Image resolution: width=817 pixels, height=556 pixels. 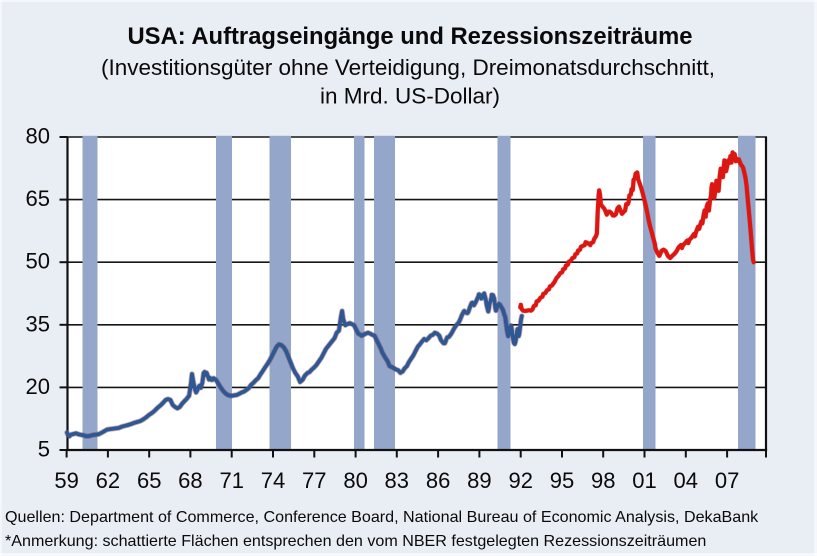 I want to click on svg-text: 5, so click(x=44, y=449).